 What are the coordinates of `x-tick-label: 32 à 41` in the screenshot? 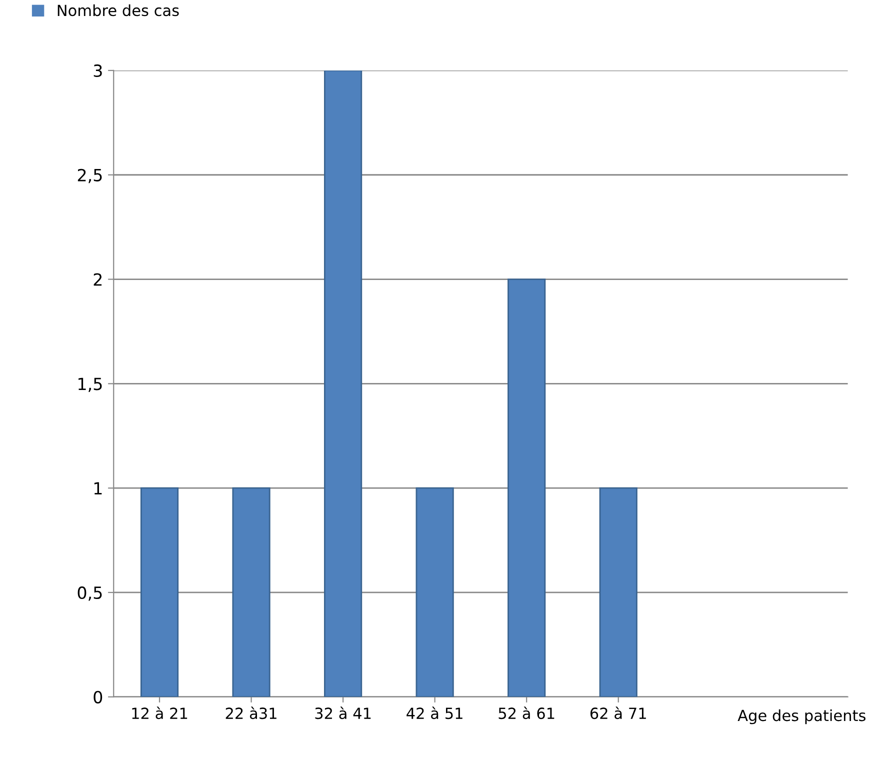 It's located at (343, 713).